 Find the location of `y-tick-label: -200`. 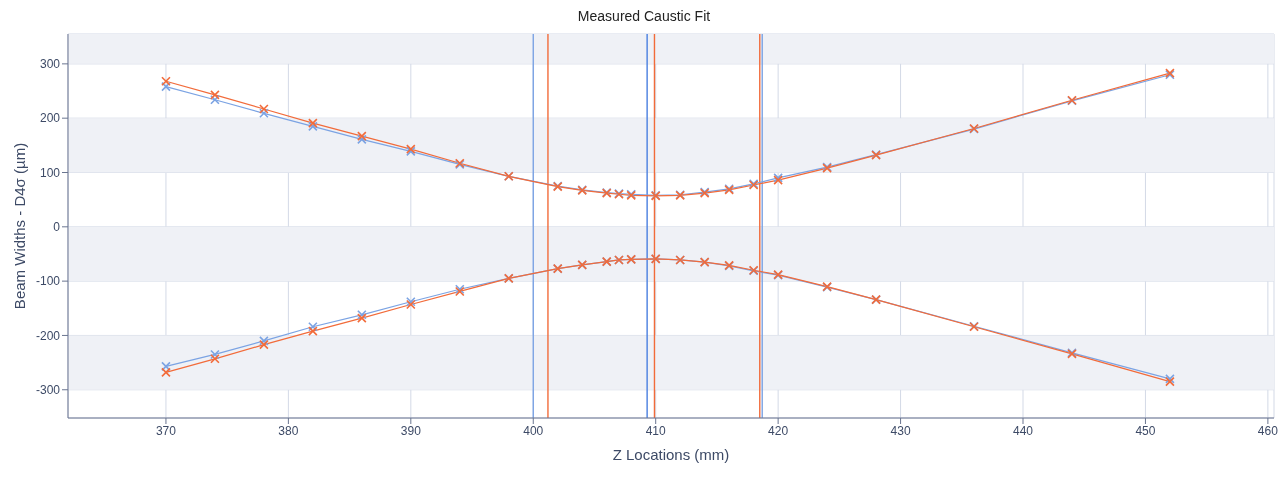

y-tick-label: -200 is located at coordinates (48, 335).